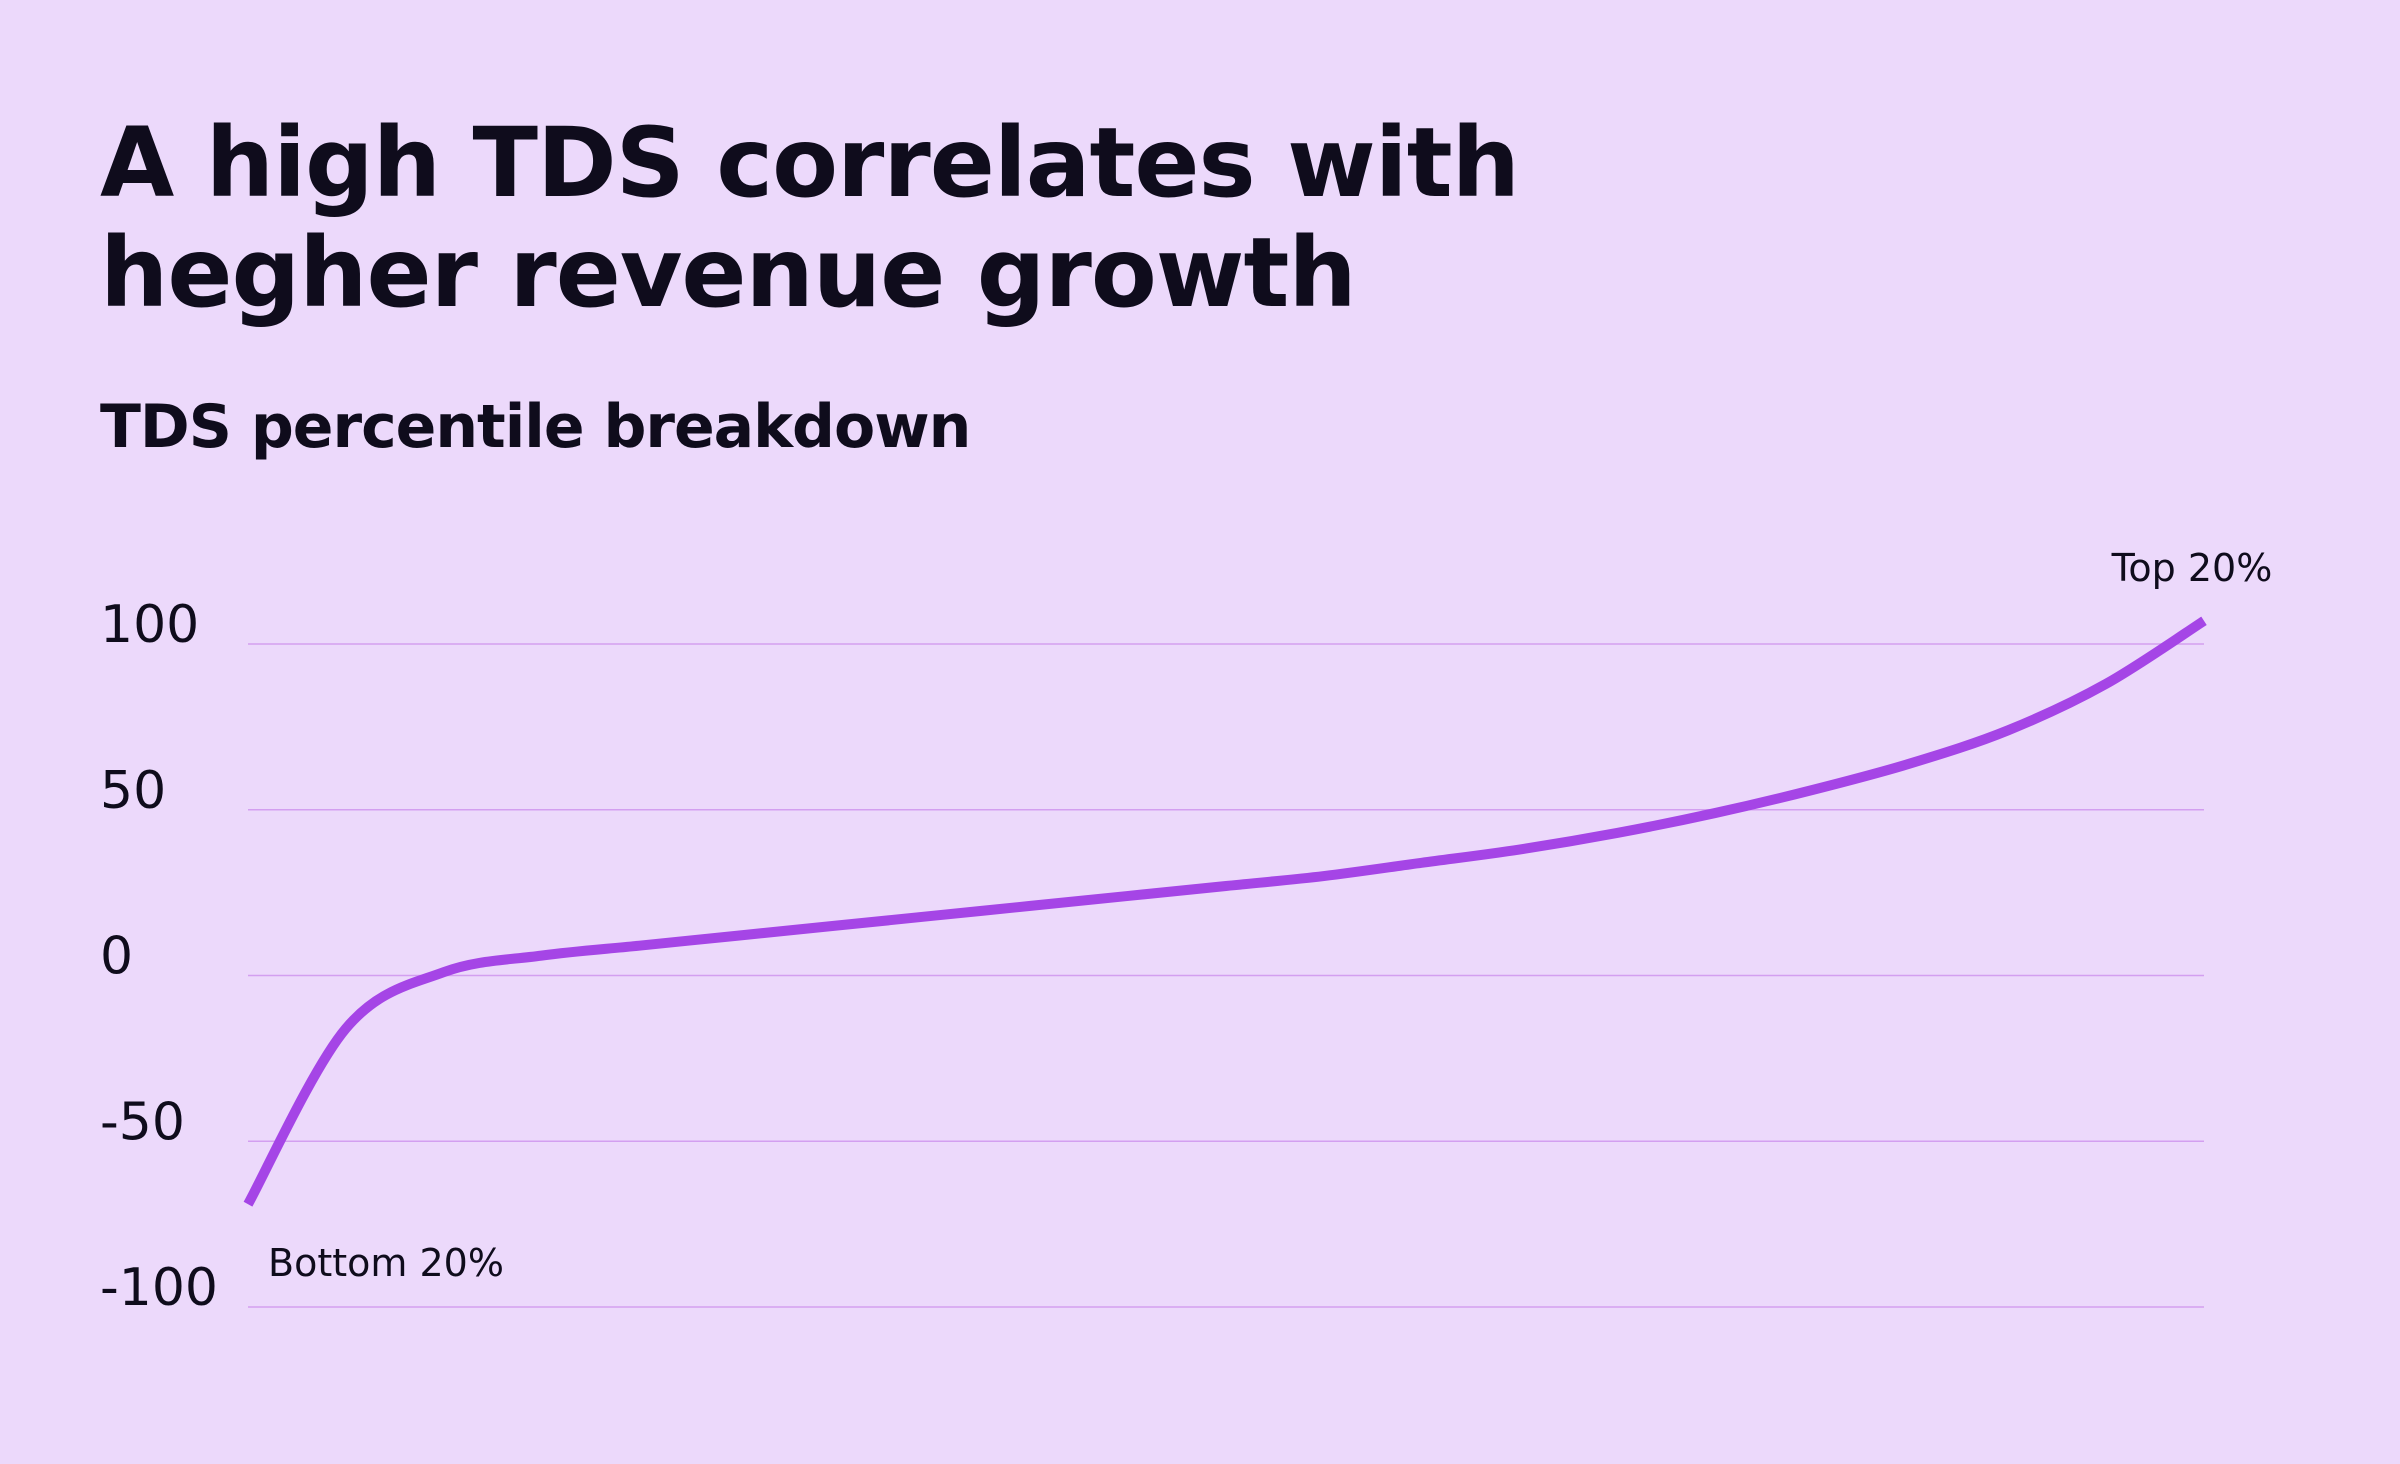 The width and height of the screenshot is (2400, 1464). I want to click on y-tick-label: 50, so click(133, 791).